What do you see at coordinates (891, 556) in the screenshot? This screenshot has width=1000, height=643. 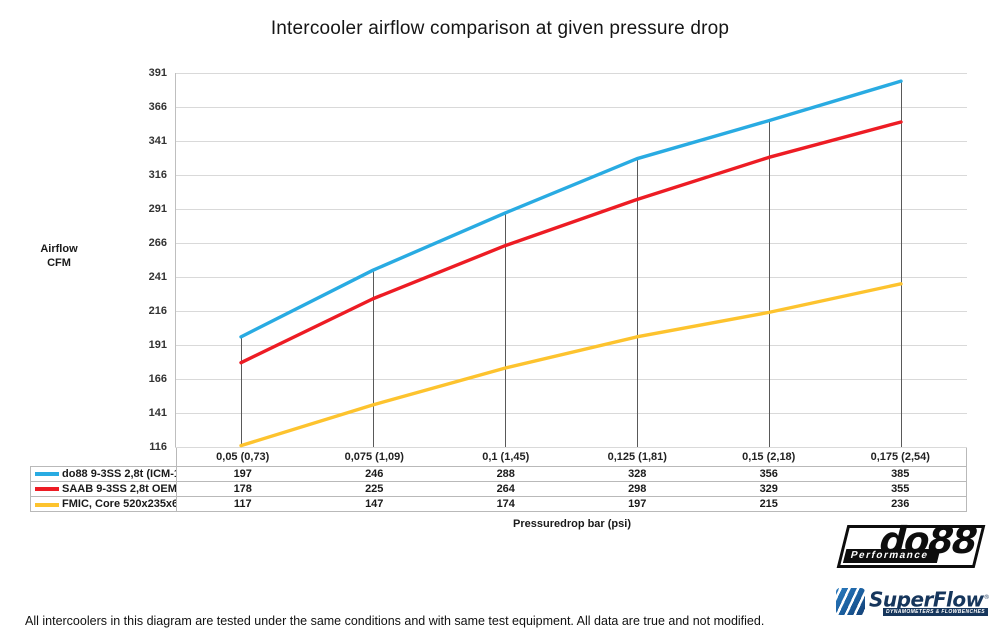 I see `do88-logo-subtitle: Performance` at bounding box center [891, 556].